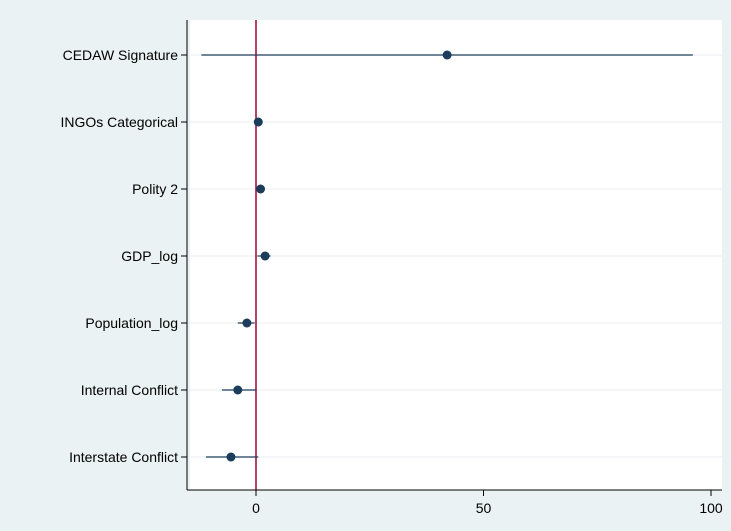  What do you see at coordinates (129, 390) in the screenshot?
I see `y-tick-label: Internal Conflict` at bounding box center [129, 390].